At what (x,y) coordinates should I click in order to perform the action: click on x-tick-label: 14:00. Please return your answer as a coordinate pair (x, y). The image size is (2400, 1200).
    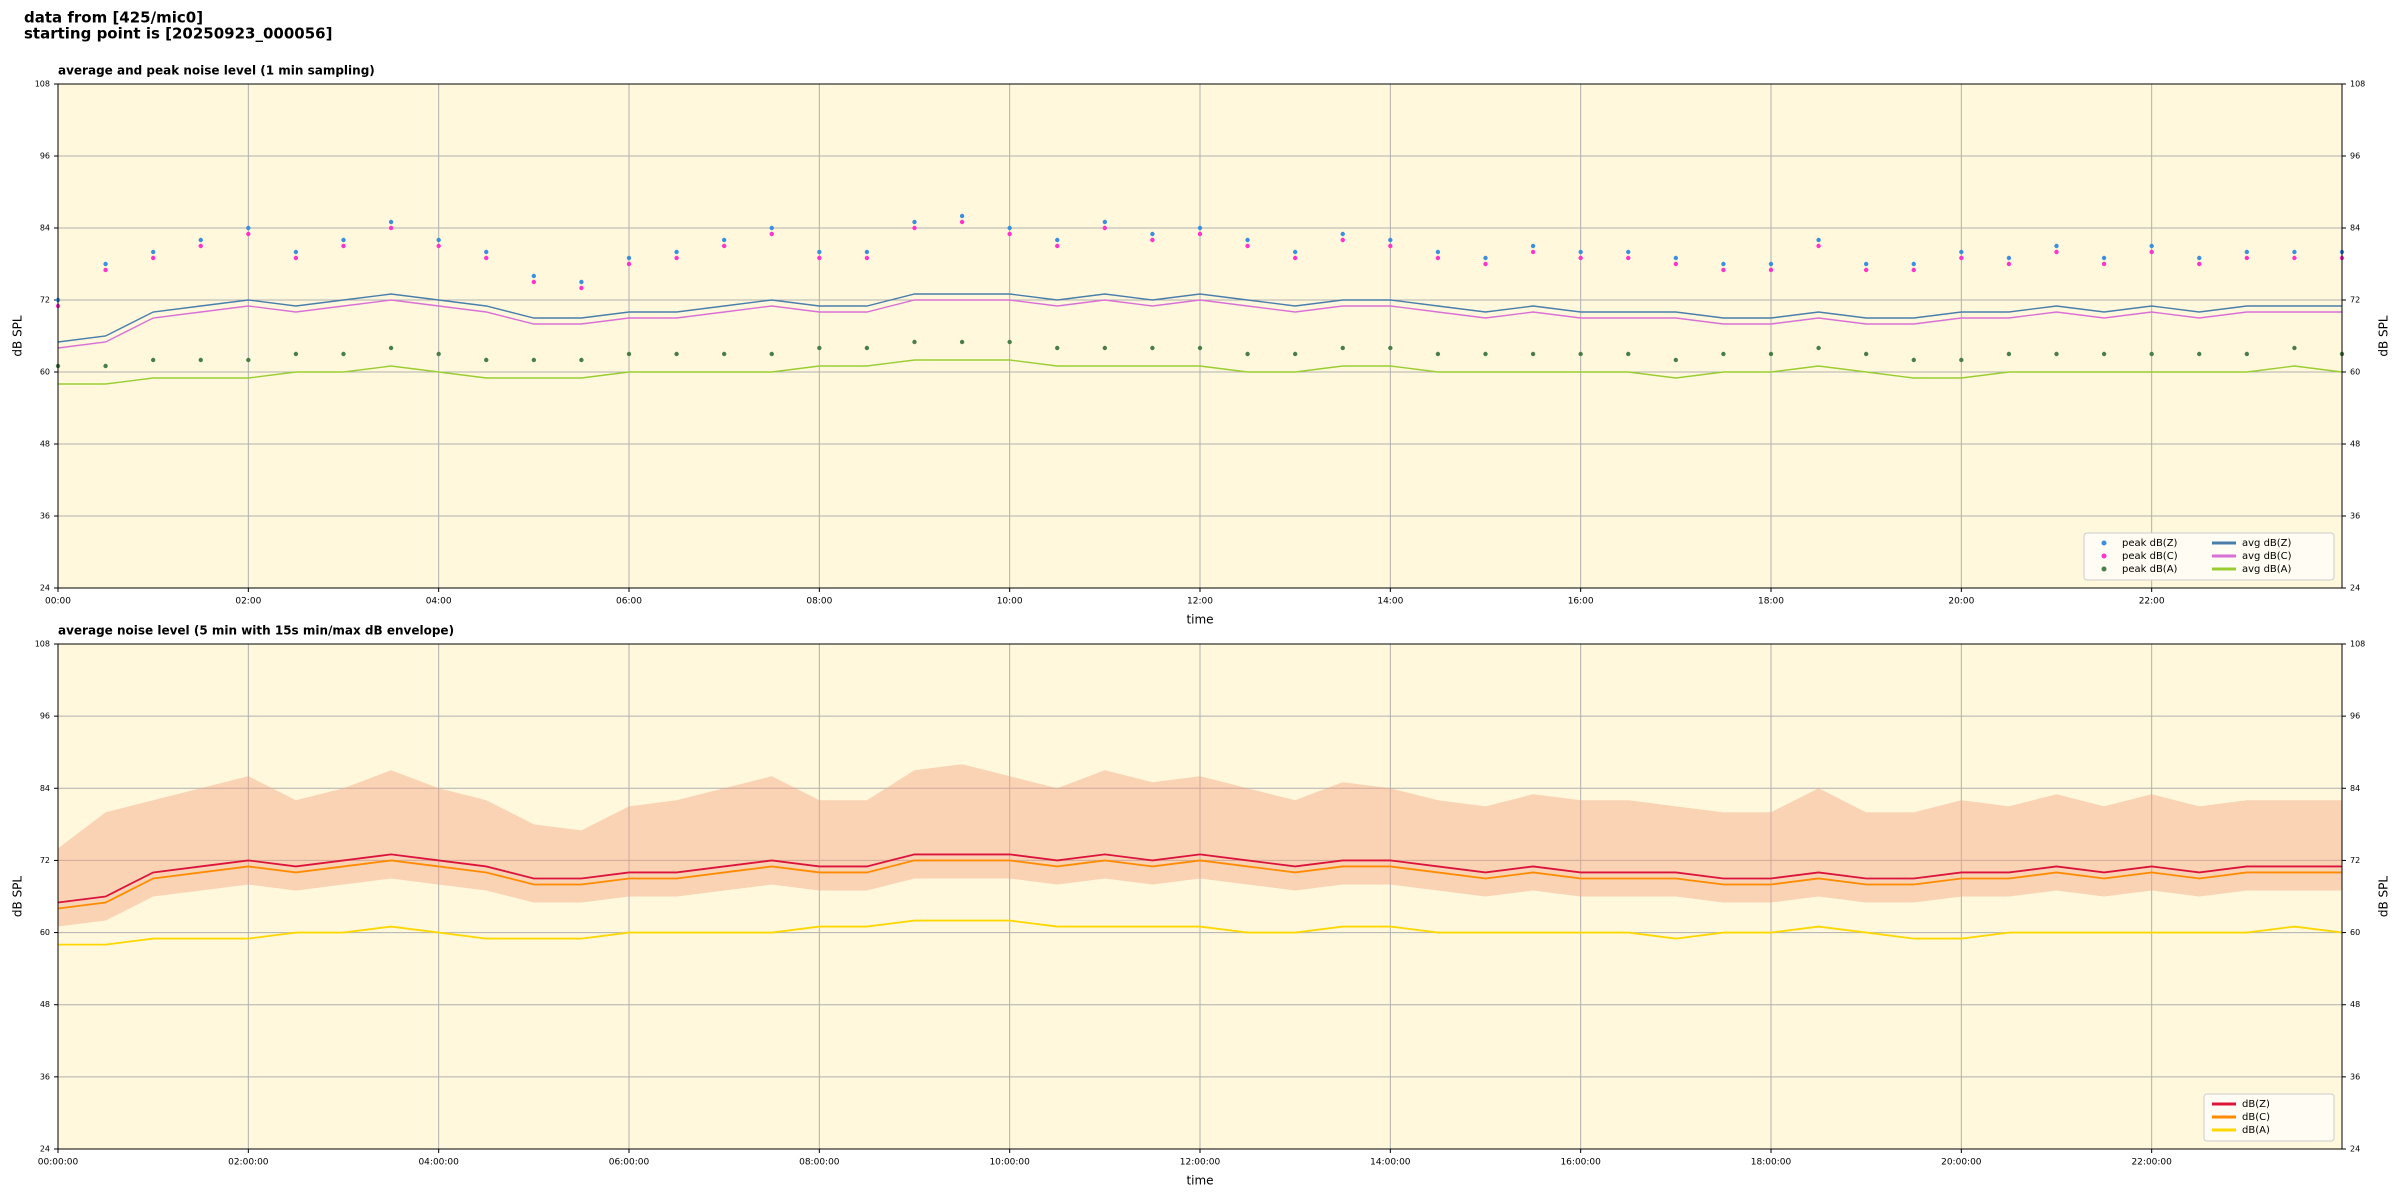
    Looking at the image, I should click on (1390, 602).